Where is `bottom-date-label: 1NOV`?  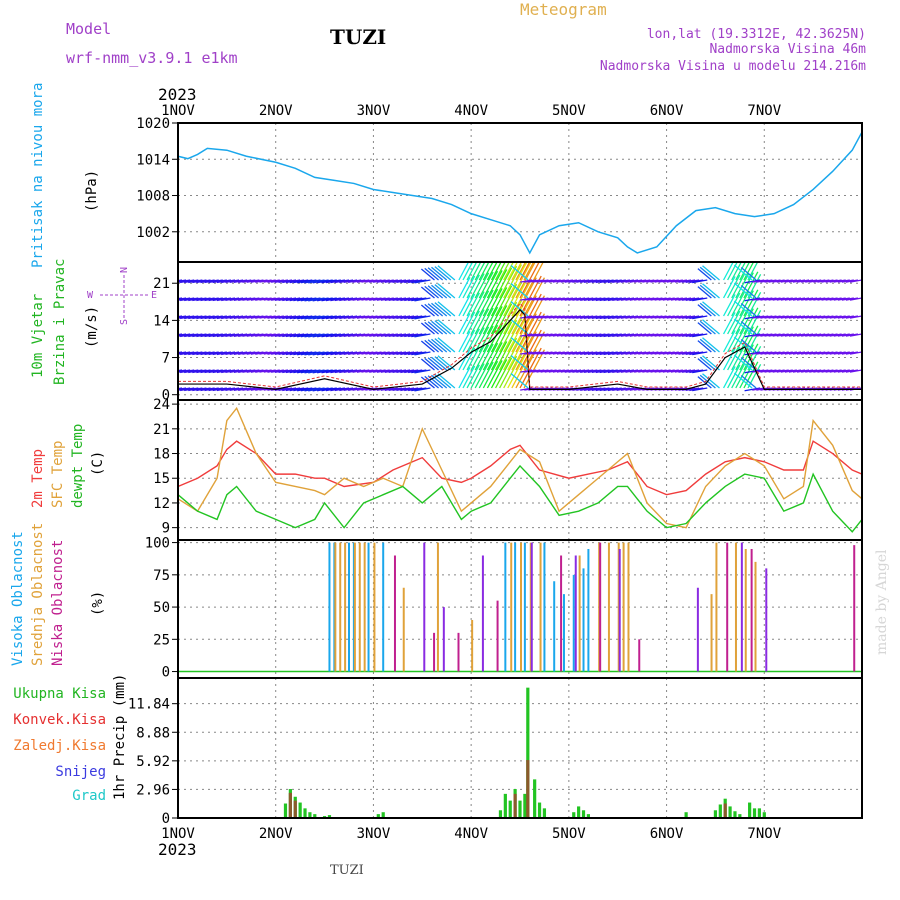
bottom-date-label: 1NOV is located at coordinates (178, 834).